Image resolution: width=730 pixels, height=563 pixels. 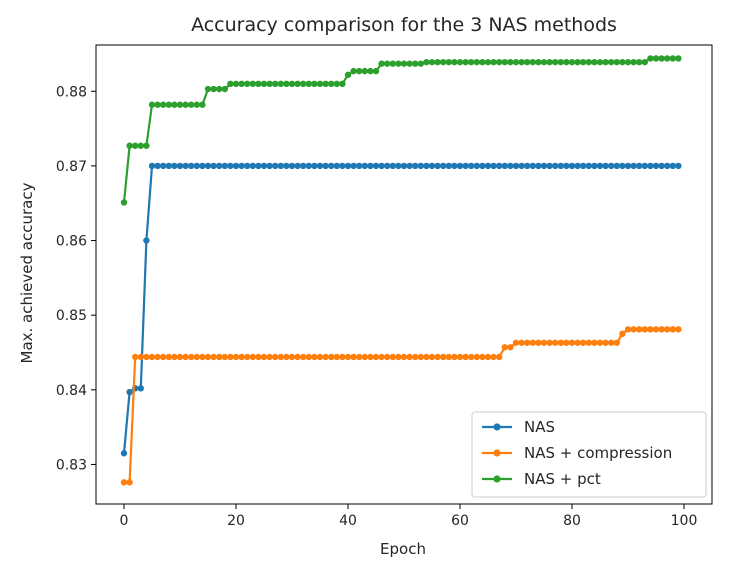 What do you see at coordinates (497, 427) in the screenshot?
I see `legend-swatch-marker` at bounding box center [497, 427].